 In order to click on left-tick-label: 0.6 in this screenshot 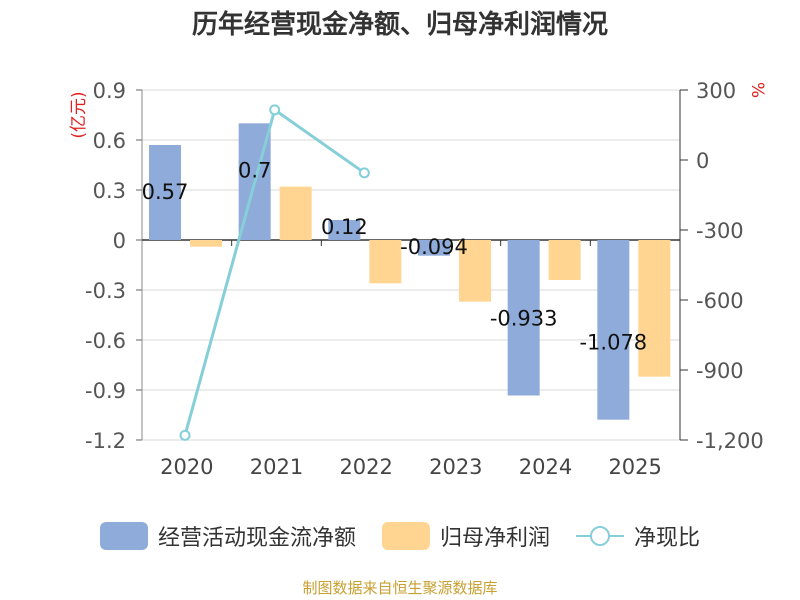, I will do `click(109, 141)`.